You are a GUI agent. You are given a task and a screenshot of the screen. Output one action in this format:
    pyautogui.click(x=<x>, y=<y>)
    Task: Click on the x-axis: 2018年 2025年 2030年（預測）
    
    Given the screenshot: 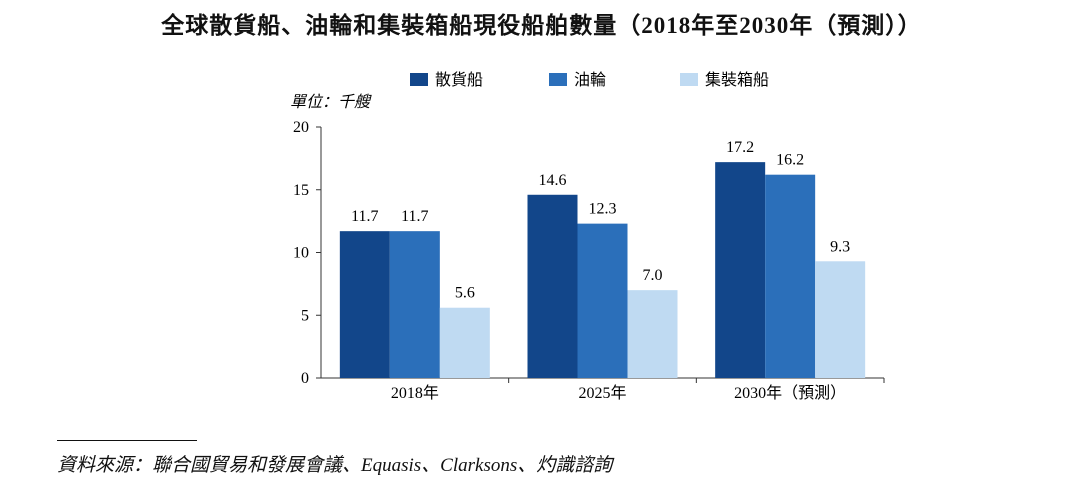 What is the action you would take?
    pyautogui.click(x=603, y=389)
    